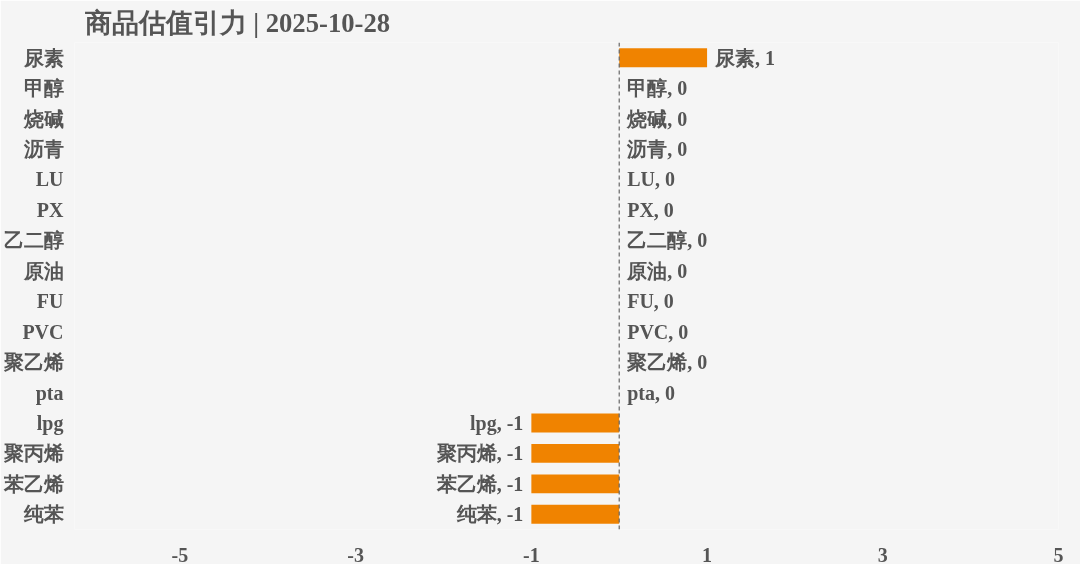  What do you see at coordinates (657, 149) in the screenshot?
I see `data-label: 沥青, 0` at bounding box center [657, 149].